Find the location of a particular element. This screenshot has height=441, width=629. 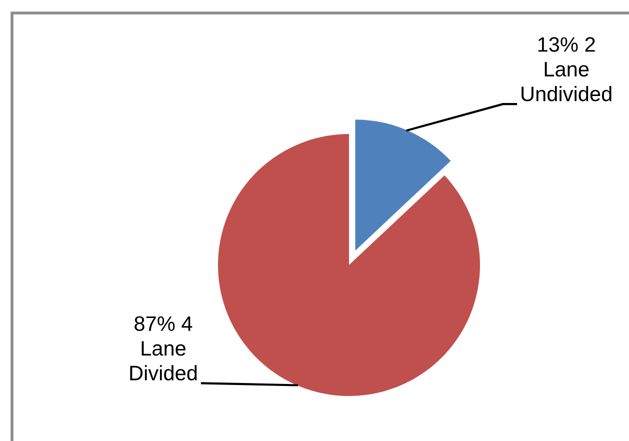

slice-label: 87% 4 Lane Divided is located at coordinates (163, 348).